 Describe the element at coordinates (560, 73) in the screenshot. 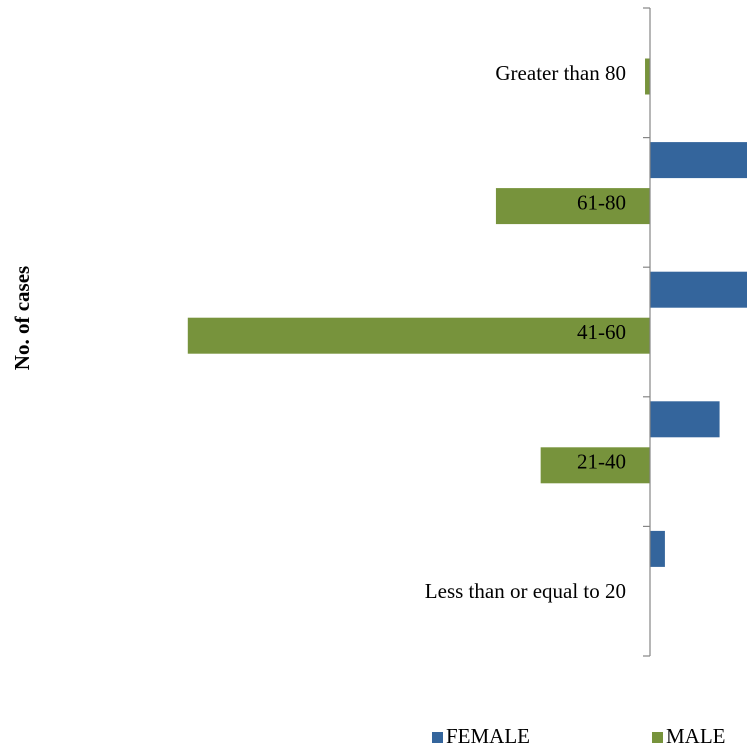

I see `category-label-greater-than-80: Greater than 80` at that location.